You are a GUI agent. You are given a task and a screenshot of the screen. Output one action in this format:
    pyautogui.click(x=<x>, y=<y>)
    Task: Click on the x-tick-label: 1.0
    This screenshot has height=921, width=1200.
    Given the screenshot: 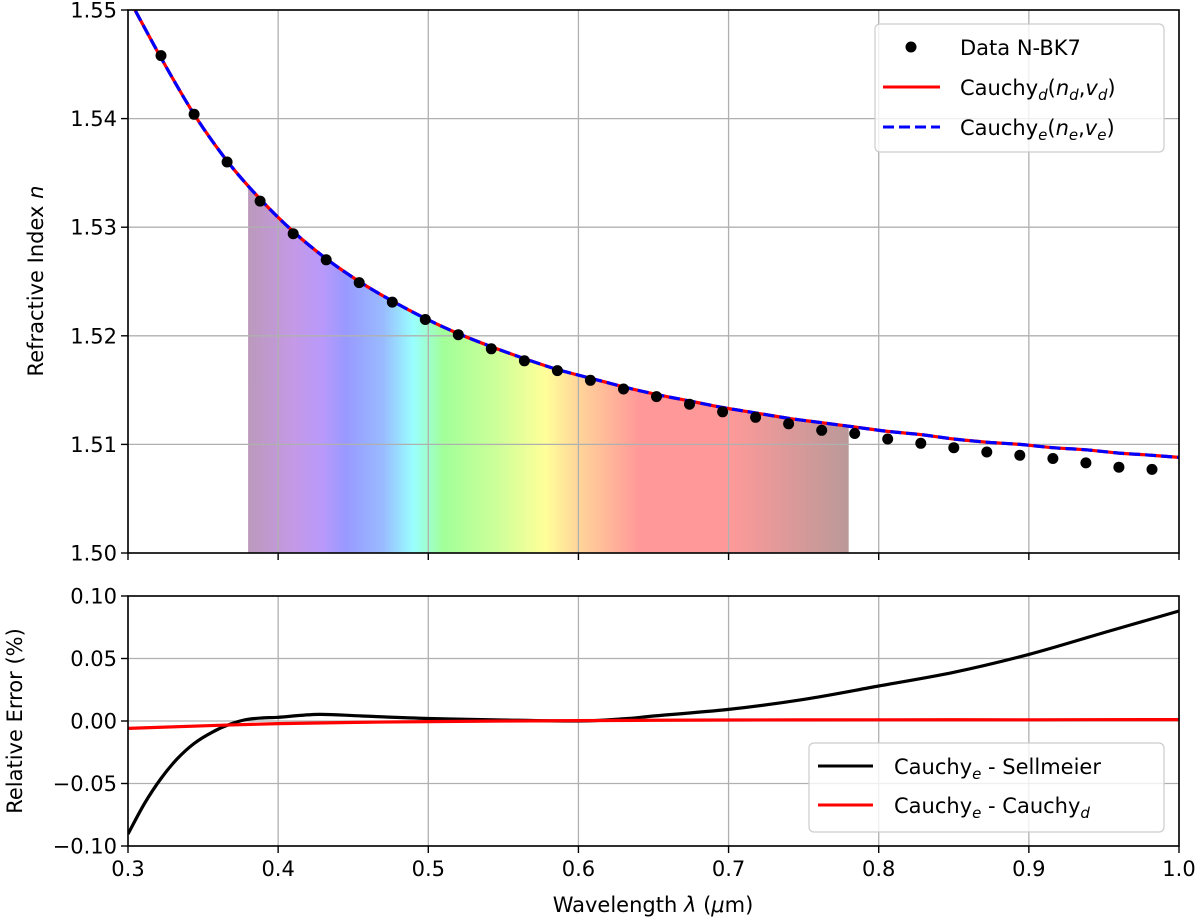 What is the action you would take?
    pyautogui.click(x=1178, y=869)
    